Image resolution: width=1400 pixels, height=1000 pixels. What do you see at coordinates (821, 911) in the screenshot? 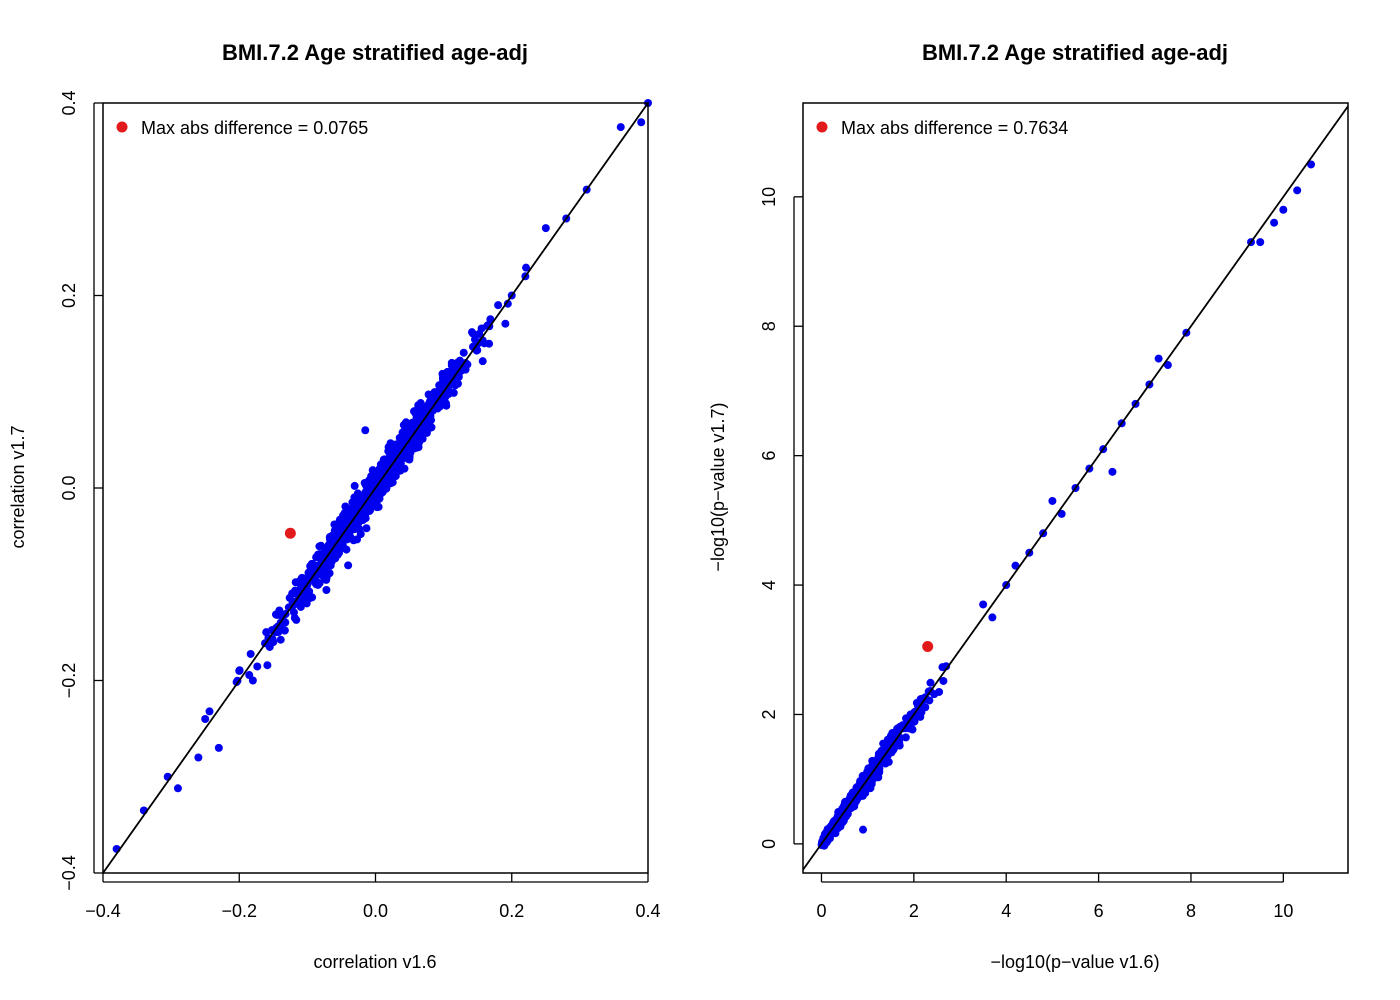
I see `x-tick-label: 0` at bounding box center [821, 911].